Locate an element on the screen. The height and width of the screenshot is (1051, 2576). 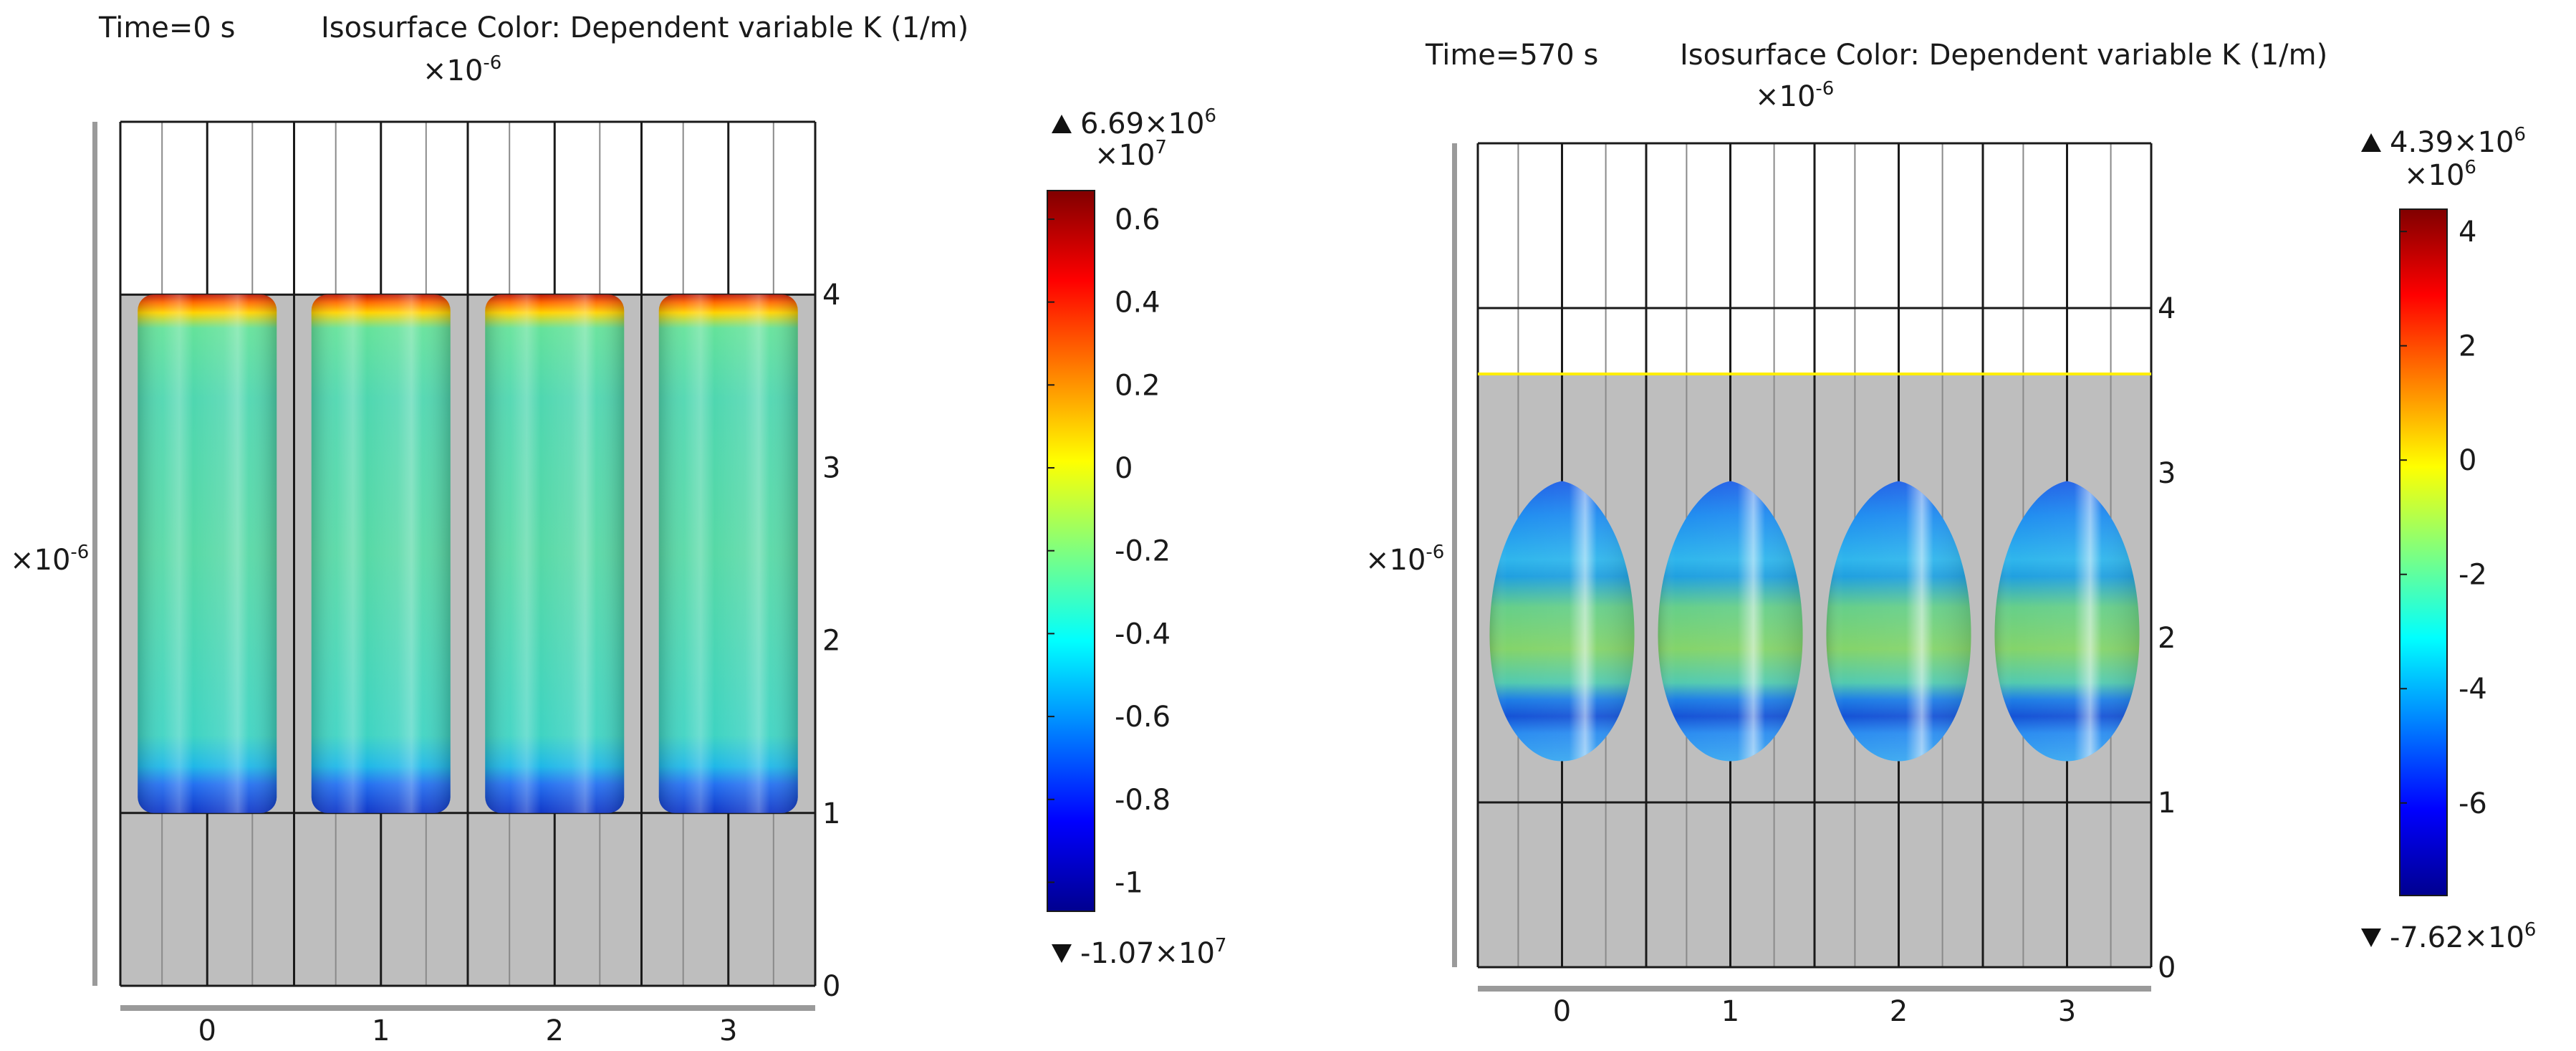
colorbar-tick-label: 0.2 is located at coordinates (1137, 386).